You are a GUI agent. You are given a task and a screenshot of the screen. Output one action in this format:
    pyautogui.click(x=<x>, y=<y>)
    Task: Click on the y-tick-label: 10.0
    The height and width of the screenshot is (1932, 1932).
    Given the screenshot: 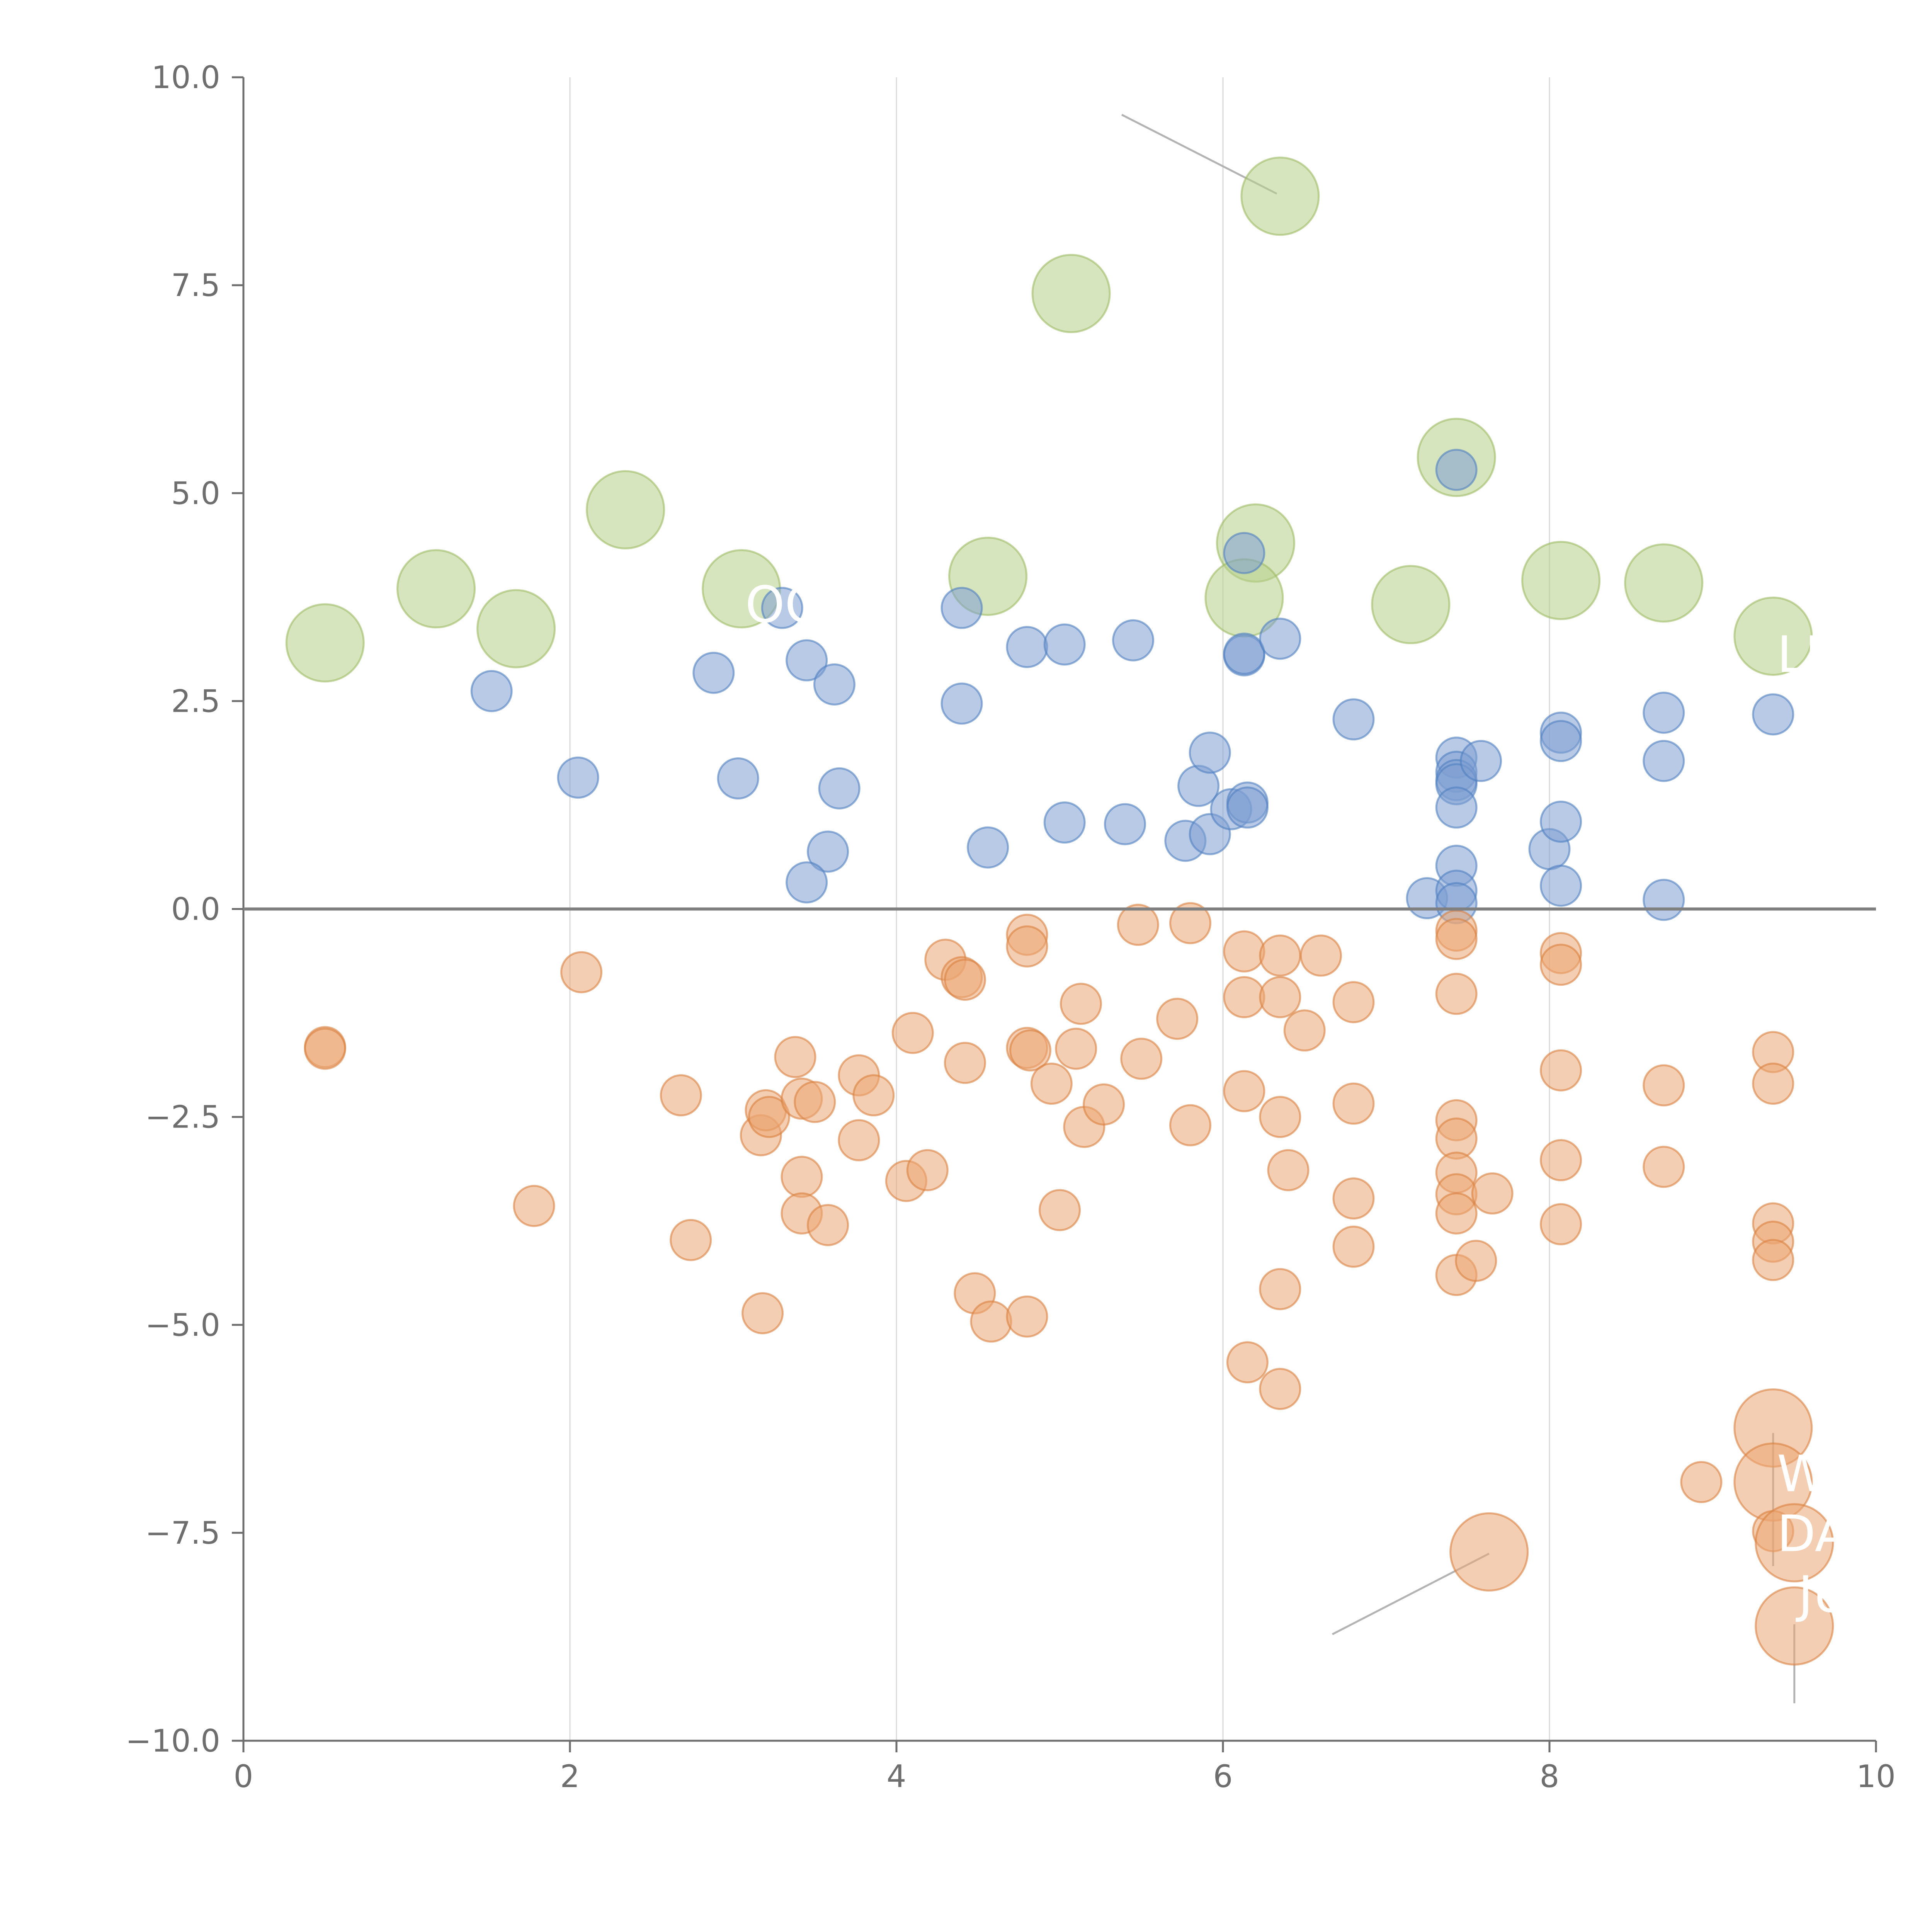 What is the action you would take?
    pyautogui.click(x=185, y=78)
    